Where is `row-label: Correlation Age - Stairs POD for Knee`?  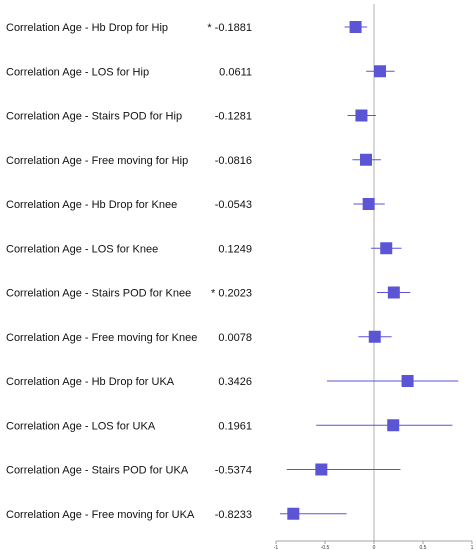 row-label: Correlation Age - Stairs POD for Knee is located at coordinates (98, 294).